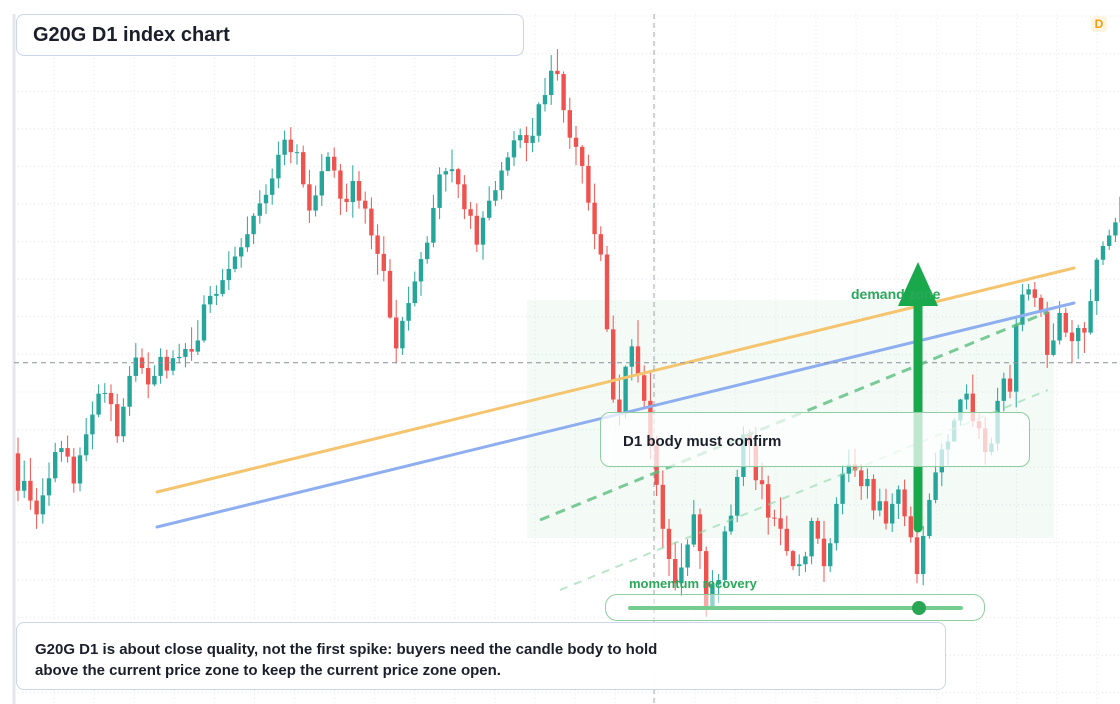  What do you see at coordinates (693, 583) in the screenshot?
I see `momentum-label: momentum recovery` at bounding box center [693, 583].